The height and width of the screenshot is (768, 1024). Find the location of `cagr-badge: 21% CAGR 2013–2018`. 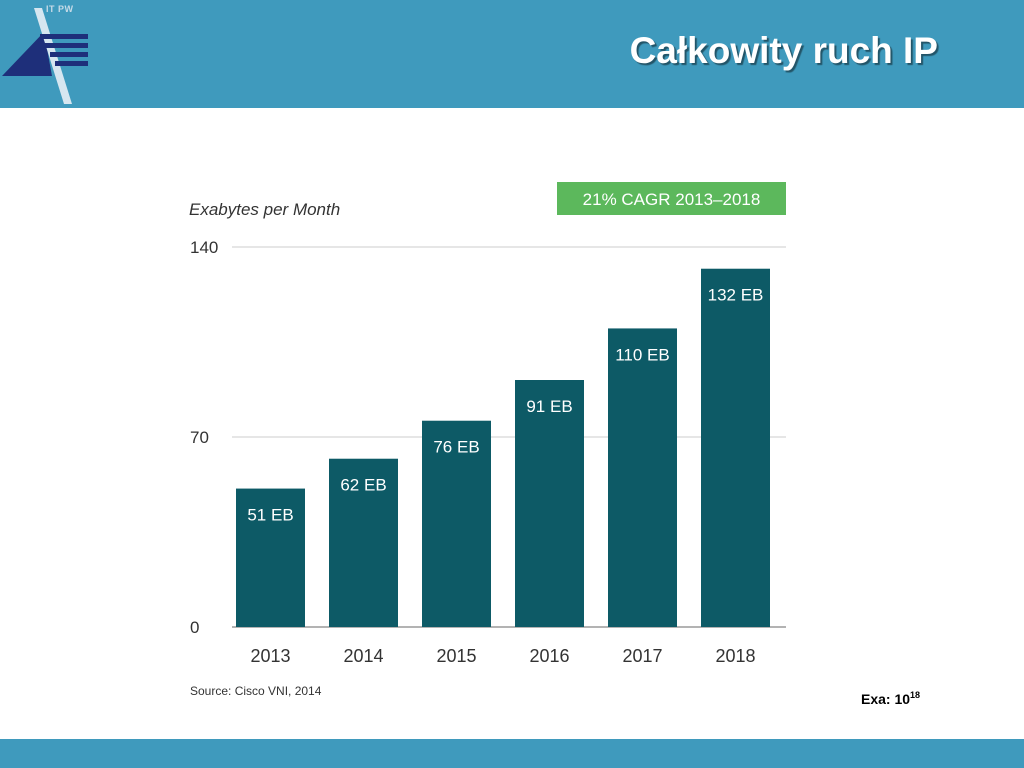

cagr-badge: 21% CAGR 2013–2018 is located at coordinates (671, 198).